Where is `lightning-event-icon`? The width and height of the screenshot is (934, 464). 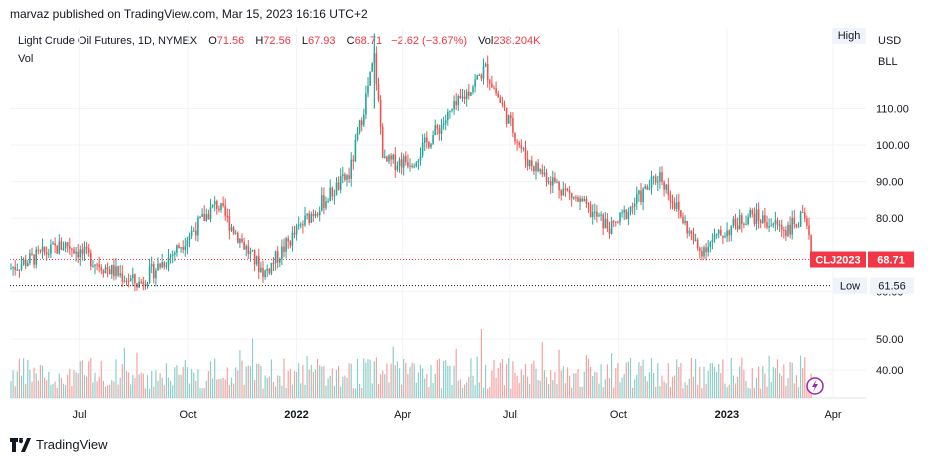 lightning-event-icon is located at coordinates (815, 386).